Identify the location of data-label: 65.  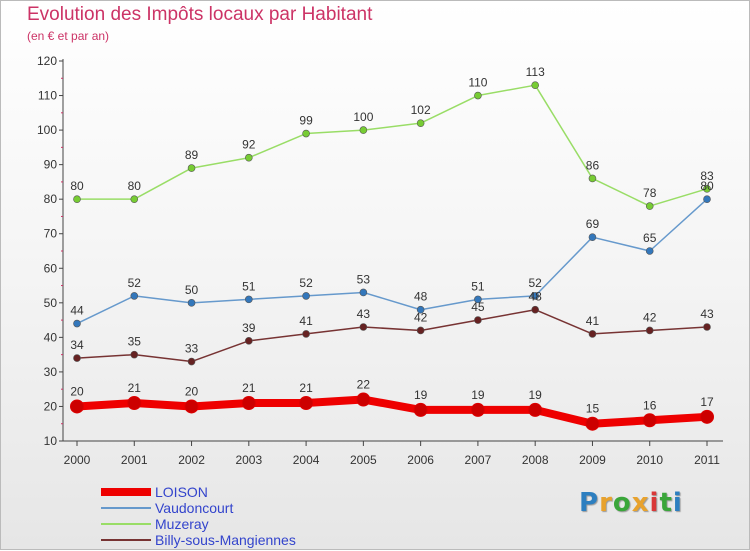
(650, 238).